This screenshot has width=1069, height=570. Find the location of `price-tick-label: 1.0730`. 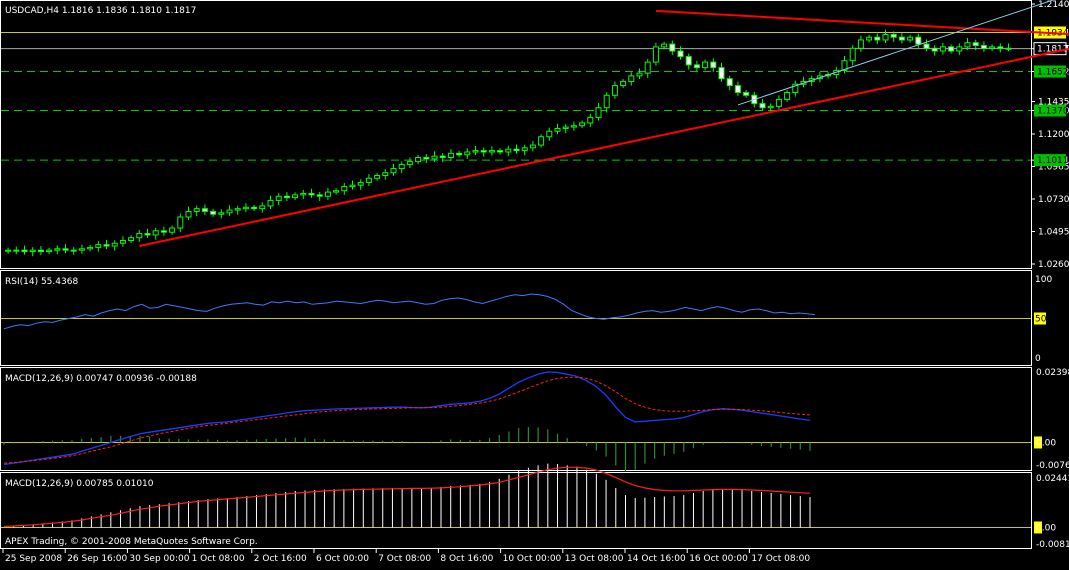

price-tick-label: 1.0730 is located at coordinates (1053, 200).